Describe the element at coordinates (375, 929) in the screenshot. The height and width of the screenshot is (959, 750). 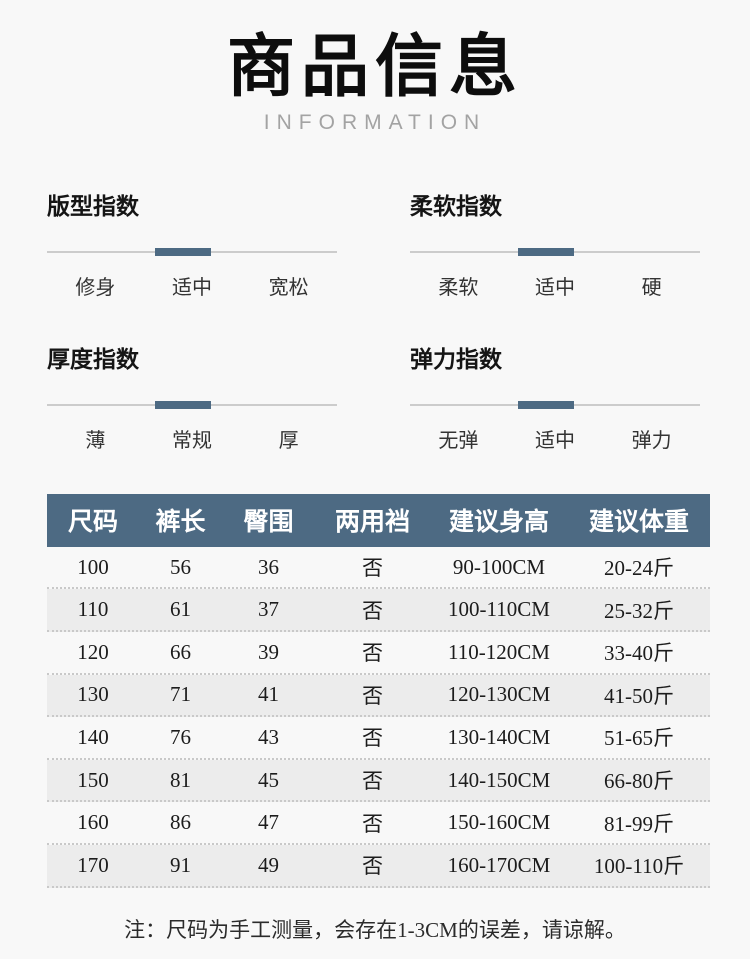
I see `measurement-note: 注：尺码为手工测量，会存在1-3CM的误差，请谅解。` at that location.